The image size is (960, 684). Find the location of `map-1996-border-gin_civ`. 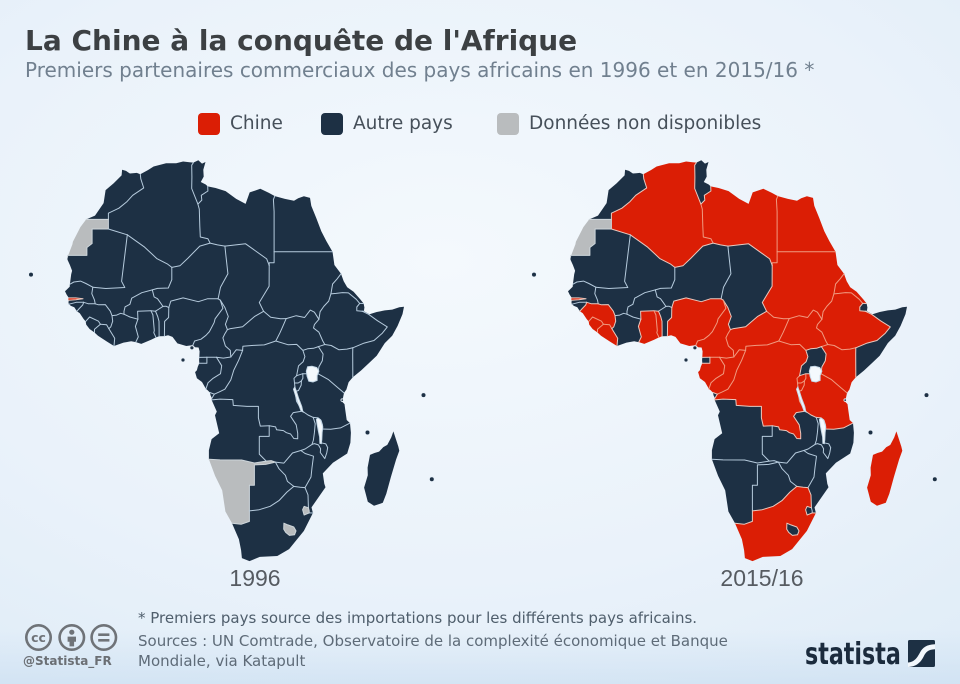

map-1996-border-gin_civ is located at coordinates (111, 322).